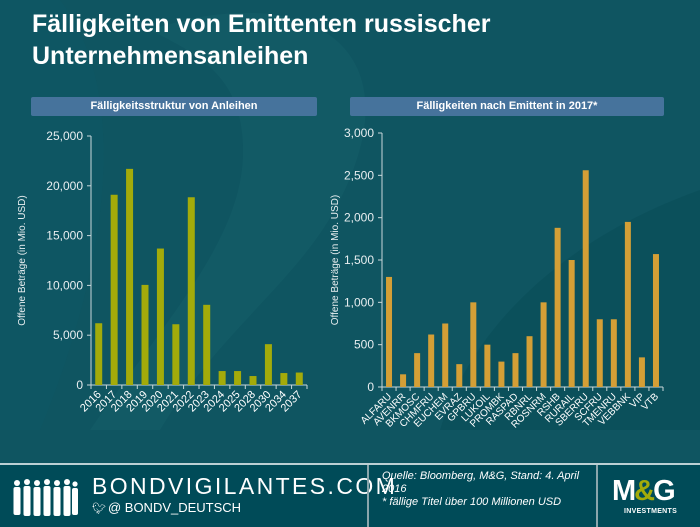 Image resolution: width=700 pixels, height=527 pixels. I want to click on people-silhouette-icon, so click(45, 497).